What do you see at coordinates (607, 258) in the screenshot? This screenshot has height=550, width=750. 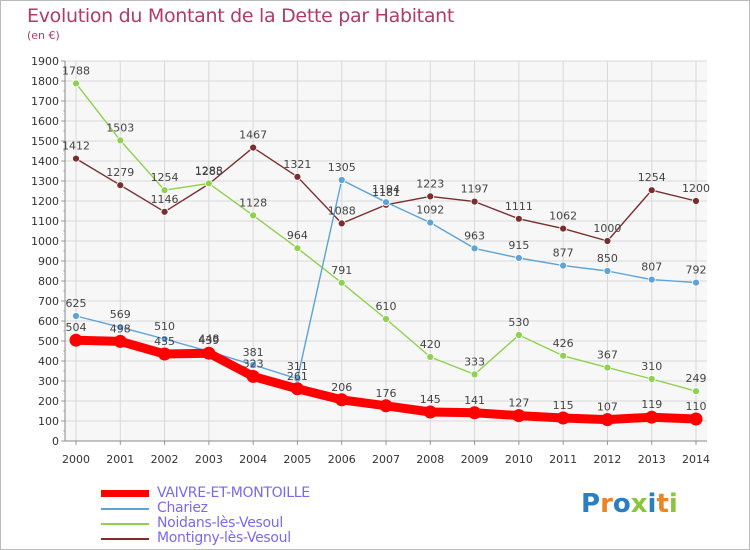 I see `data-label: 850` at bounding box center [607, 258].